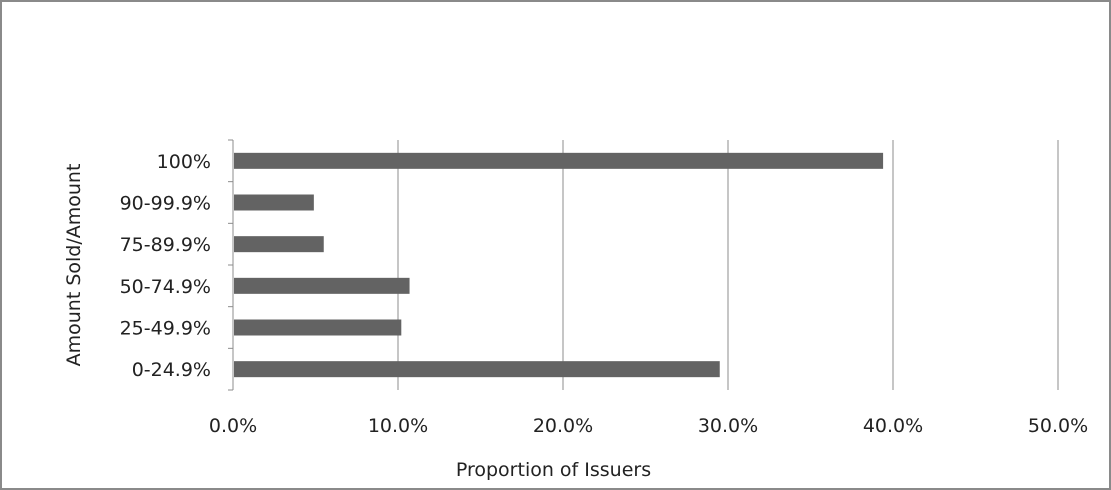 This screenshot has width=1111, height=490. What do you see at coordinates (1058, 426) in the screenshot?
I see `x-tick-label: 50.0%` at bounding box center [1058, 426].